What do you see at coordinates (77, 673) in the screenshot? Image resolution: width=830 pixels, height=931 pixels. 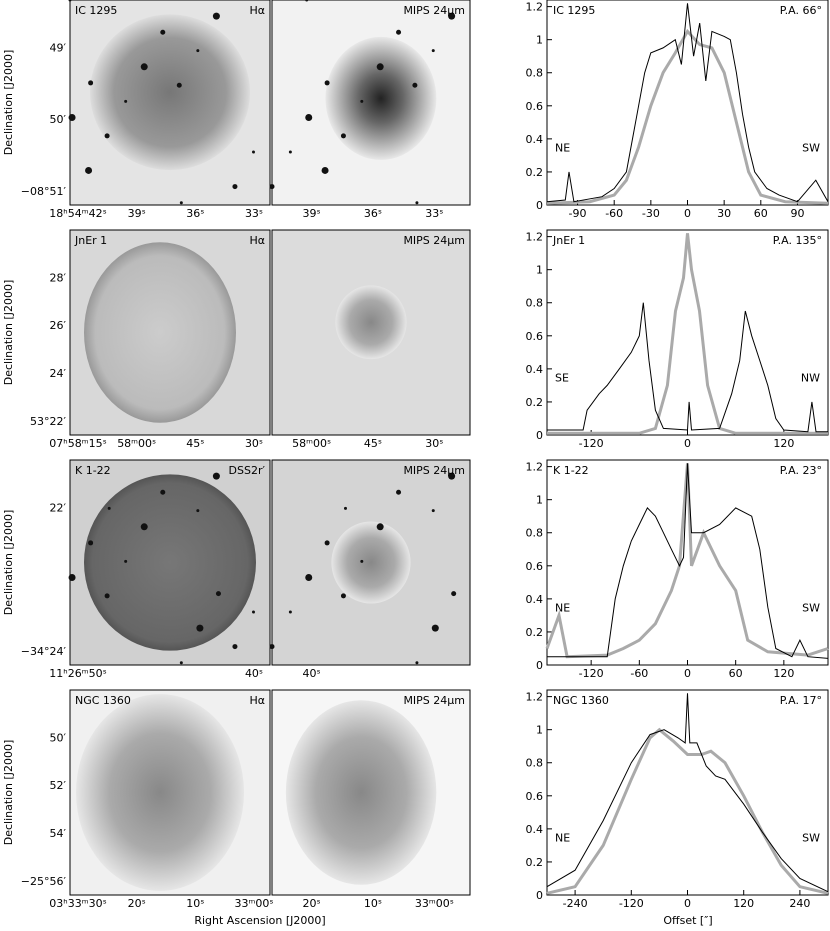 I see `ra-tick-label: 11ʰ26ᵐ50ˢ` at bounding box center [77, 673].